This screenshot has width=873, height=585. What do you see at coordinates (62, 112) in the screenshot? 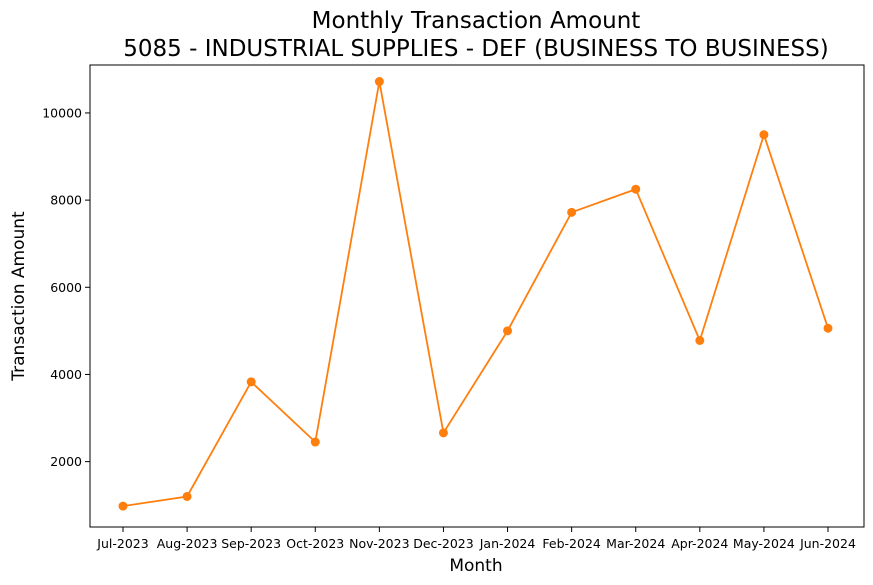
I see `y-tick-label: 10000` at bounding box center [62, 112].